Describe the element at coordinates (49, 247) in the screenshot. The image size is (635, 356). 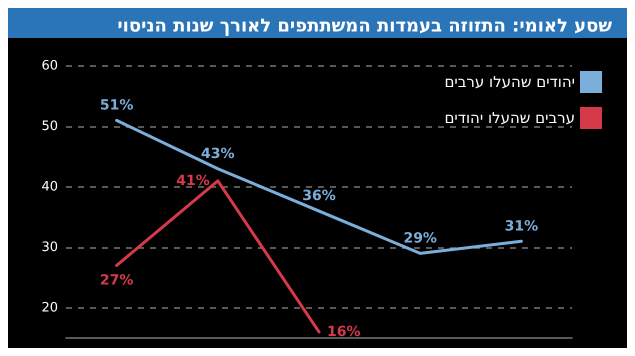
I see `y-tick-label: 30` at that location.